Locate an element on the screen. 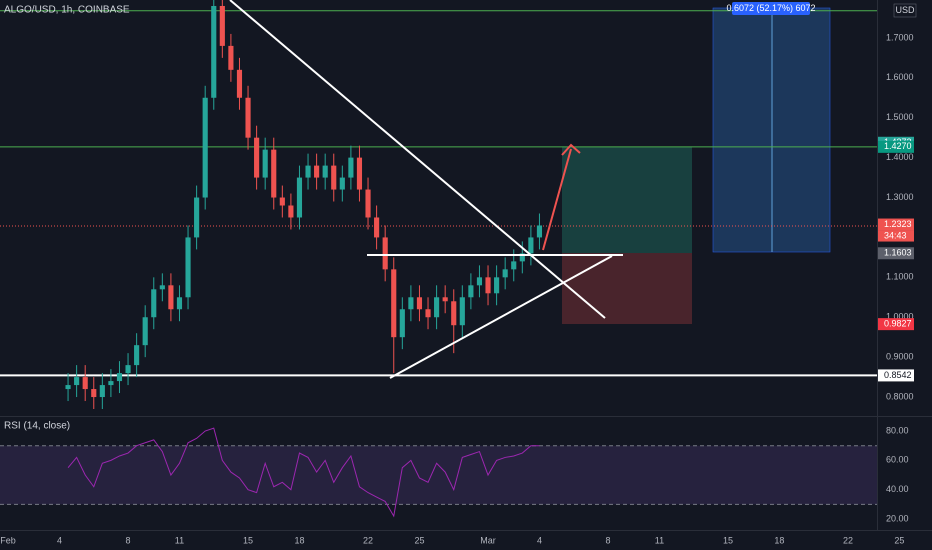 Image resolution: width=932 pixels, height=550 pixels. currency: USD is located at coordinates (905, 10).